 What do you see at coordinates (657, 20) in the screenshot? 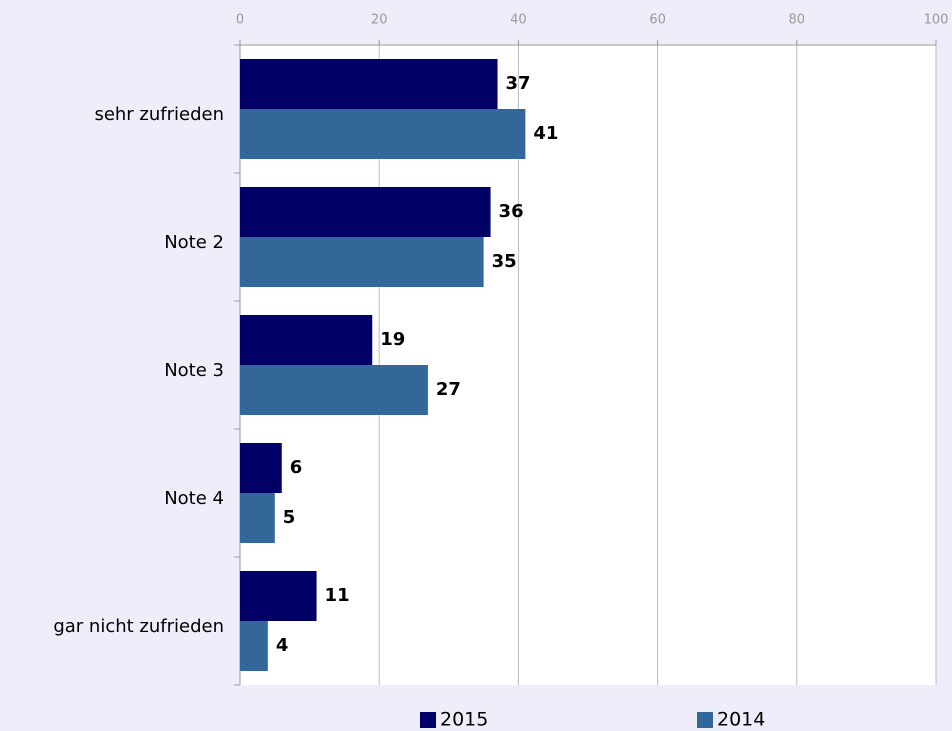
I see `x-tick-label: 60` at bounding box center [657, 20].